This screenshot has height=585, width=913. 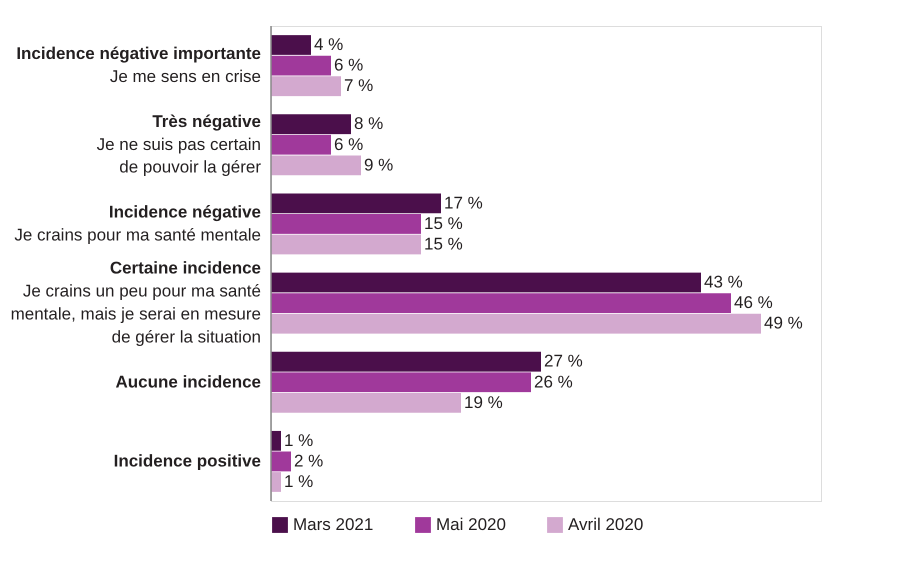 I want to click on data-label: 8 %, so click(x=369, y=124).